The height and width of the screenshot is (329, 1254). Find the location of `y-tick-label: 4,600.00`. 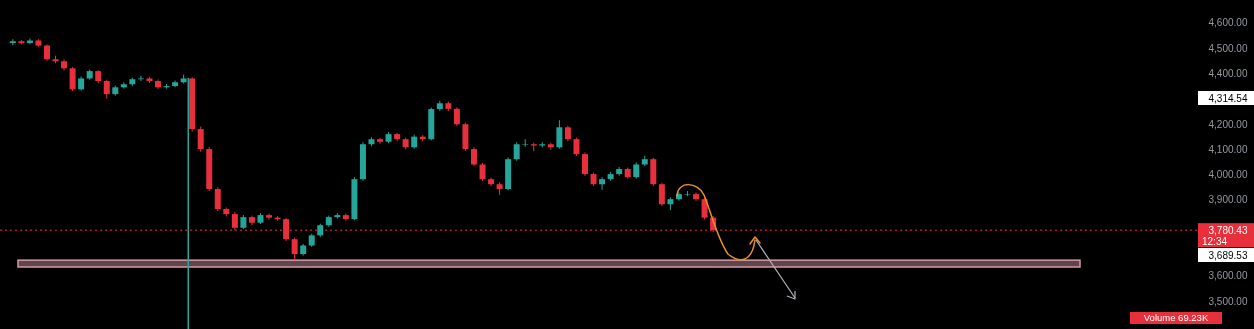

y-tick-label: 4,600.00 is located at coordinates (1228, 23).